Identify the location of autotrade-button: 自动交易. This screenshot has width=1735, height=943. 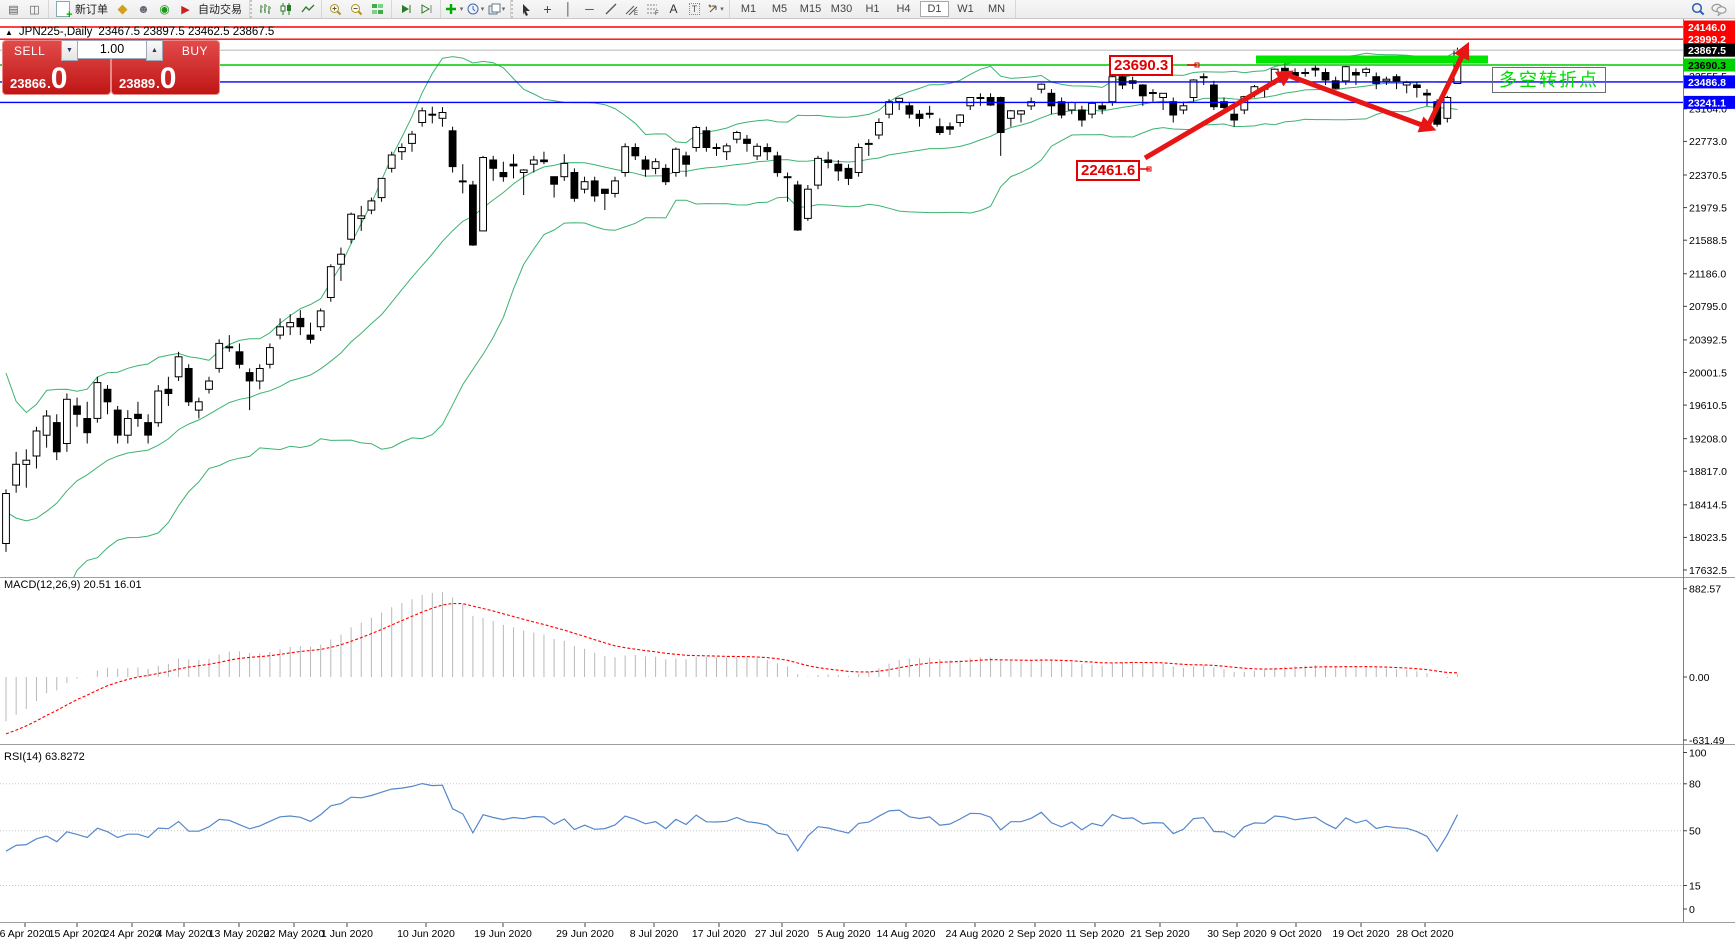
(220, 10).